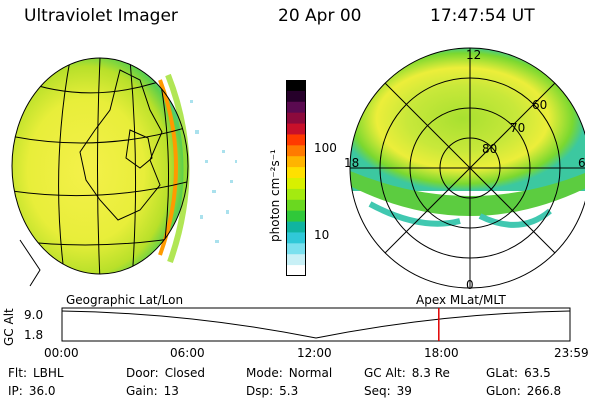 The image size is (600, 400). Describe the element at coordinates (121, 145) in the screenshot. I see `coastline` at that location.